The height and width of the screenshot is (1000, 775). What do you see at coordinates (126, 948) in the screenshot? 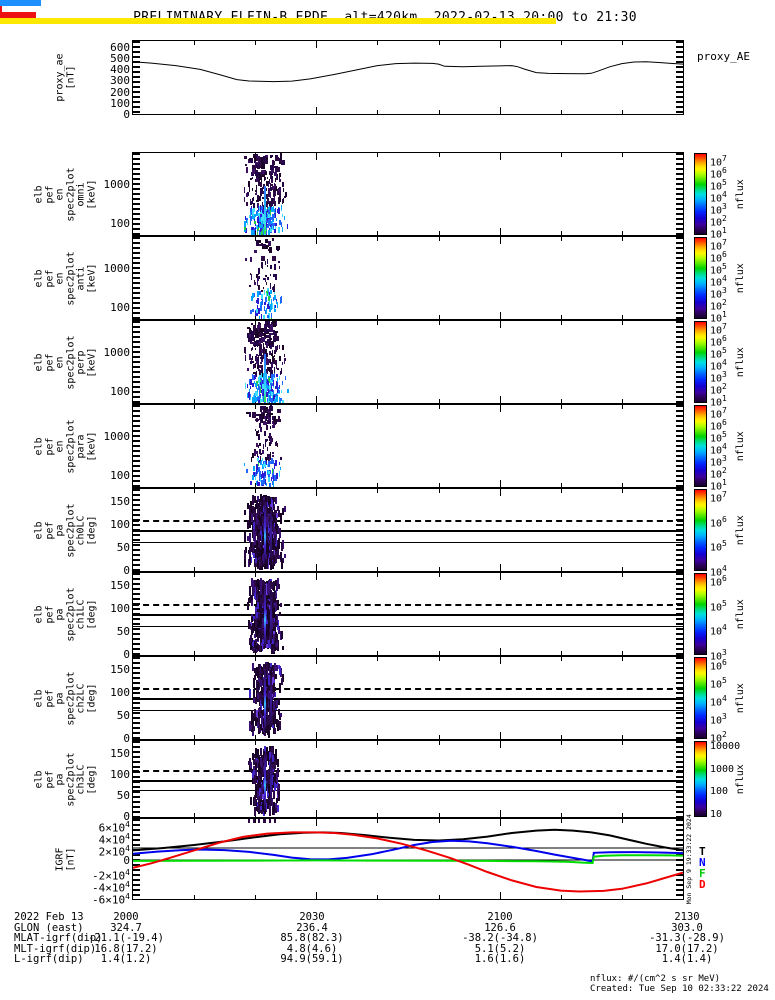
I see `footer-value: 16.8(17.2)` at bounding box center [126, 948].